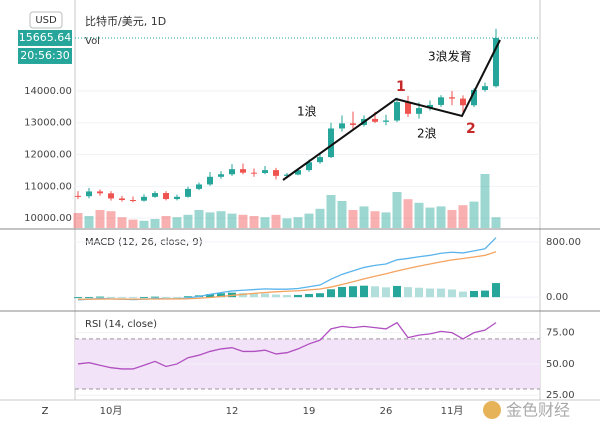  I want to click on currency: USD, so click(46, 20).